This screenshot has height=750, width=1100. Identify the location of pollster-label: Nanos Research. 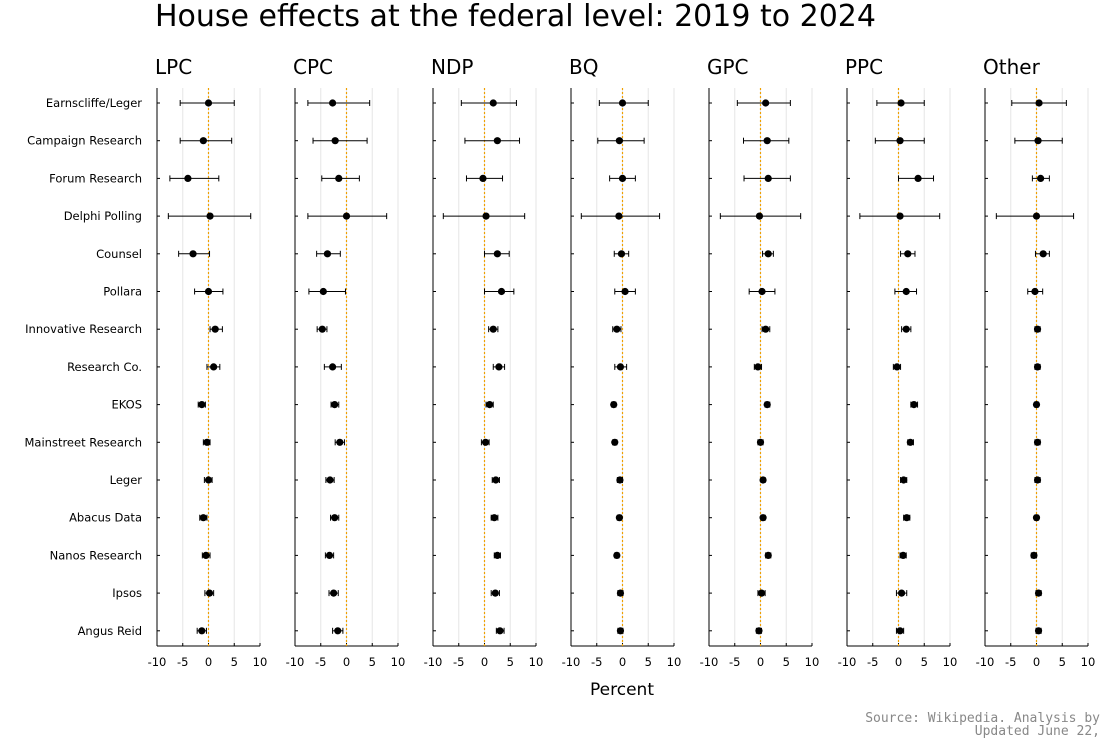
(96, 555).